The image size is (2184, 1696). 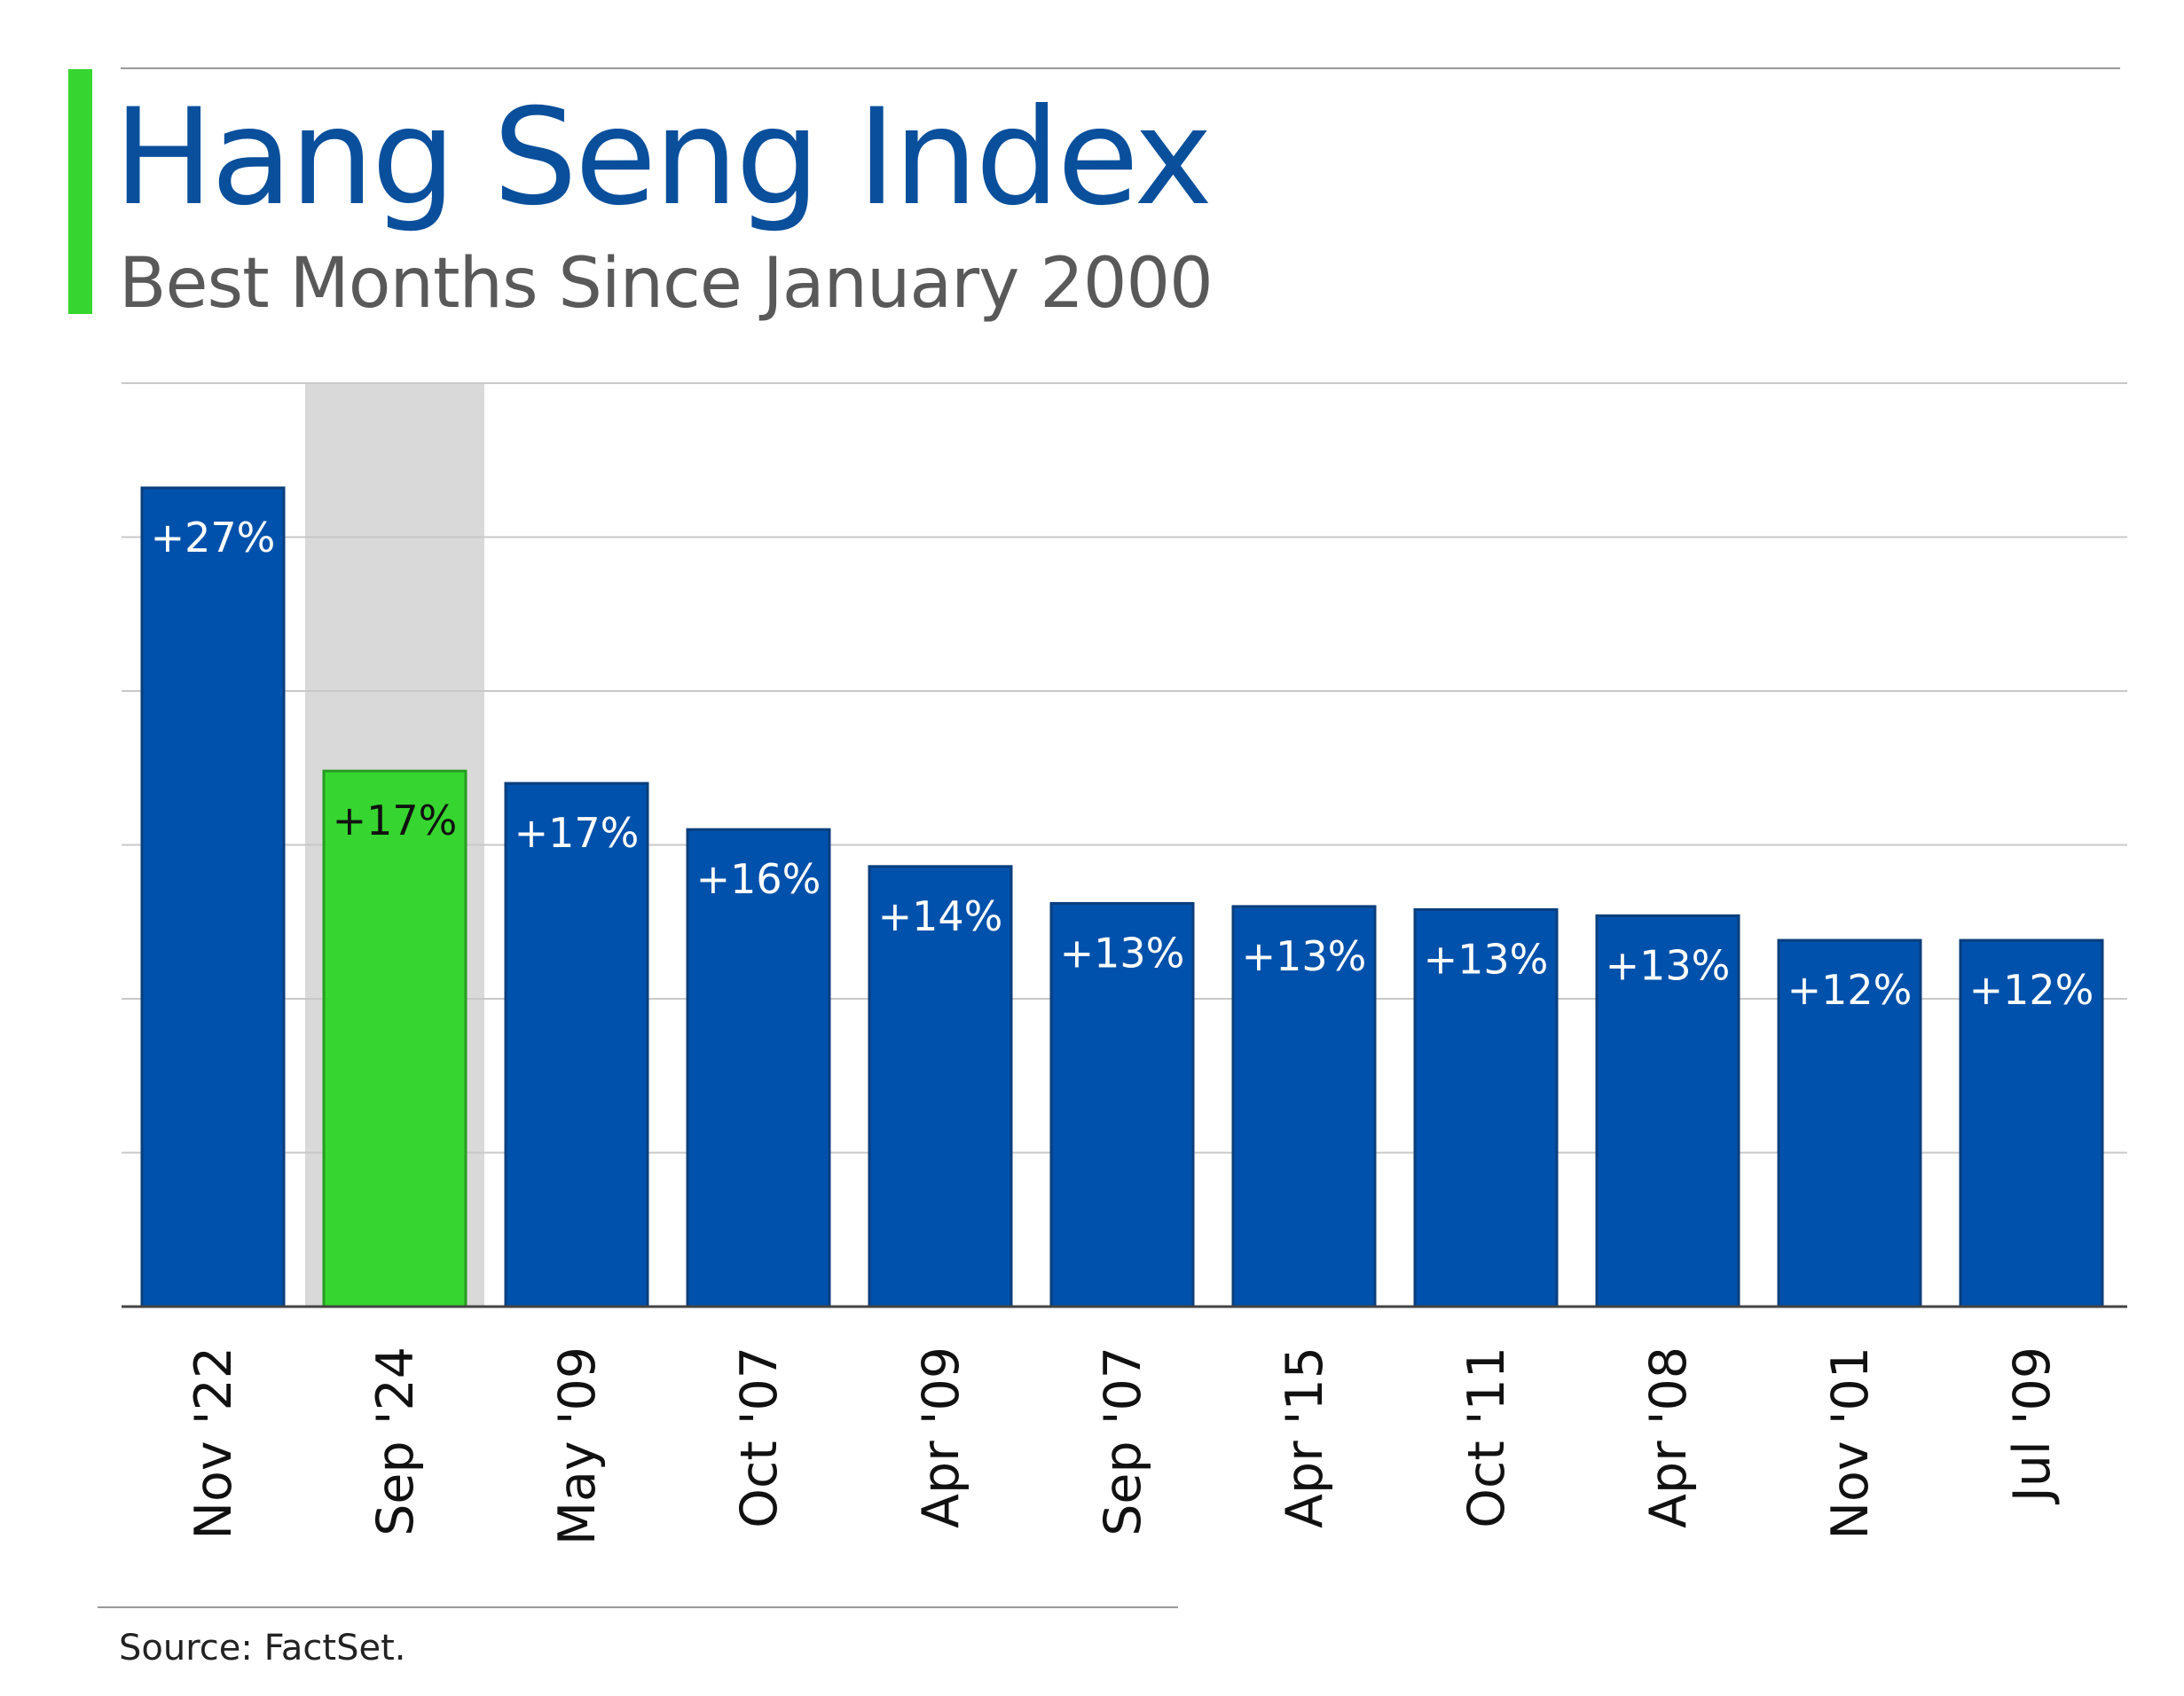 I want to click on data-label: +14%, so click(x=941, y=916).